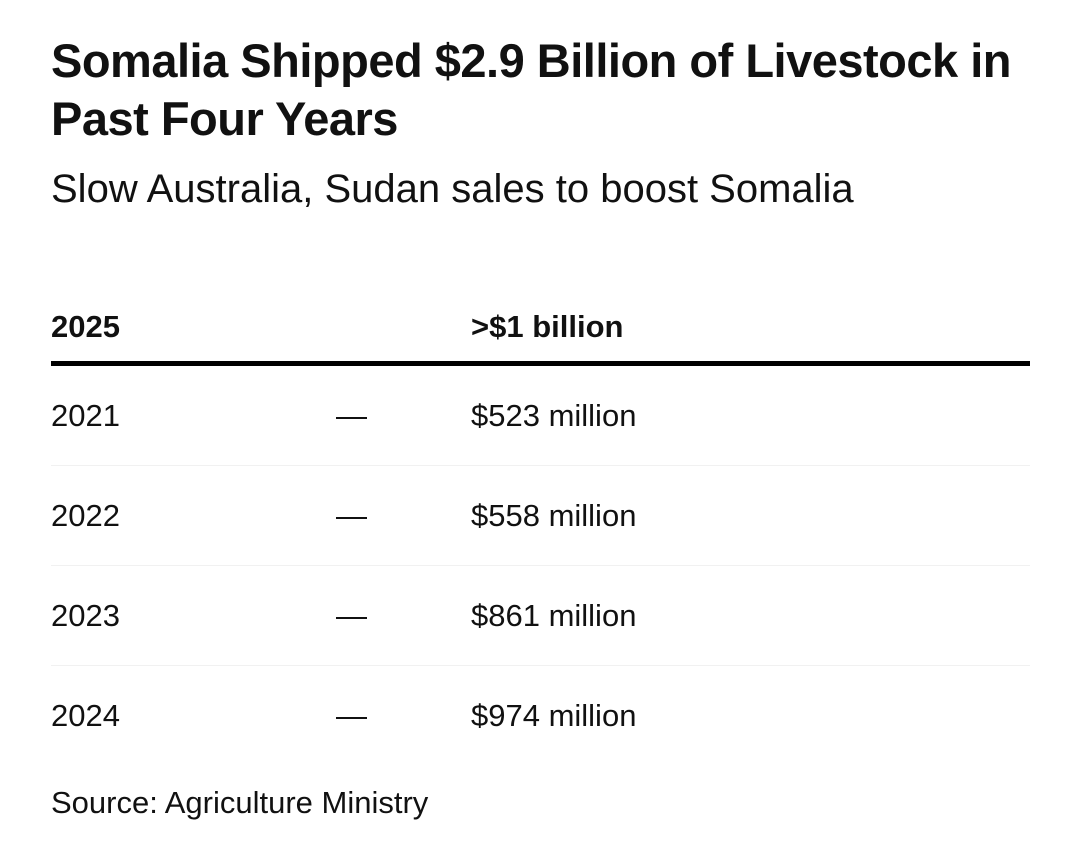 The width and height of the screenshot is (1080, 856). I want to click on header-year: 2025, so click(85, 326).